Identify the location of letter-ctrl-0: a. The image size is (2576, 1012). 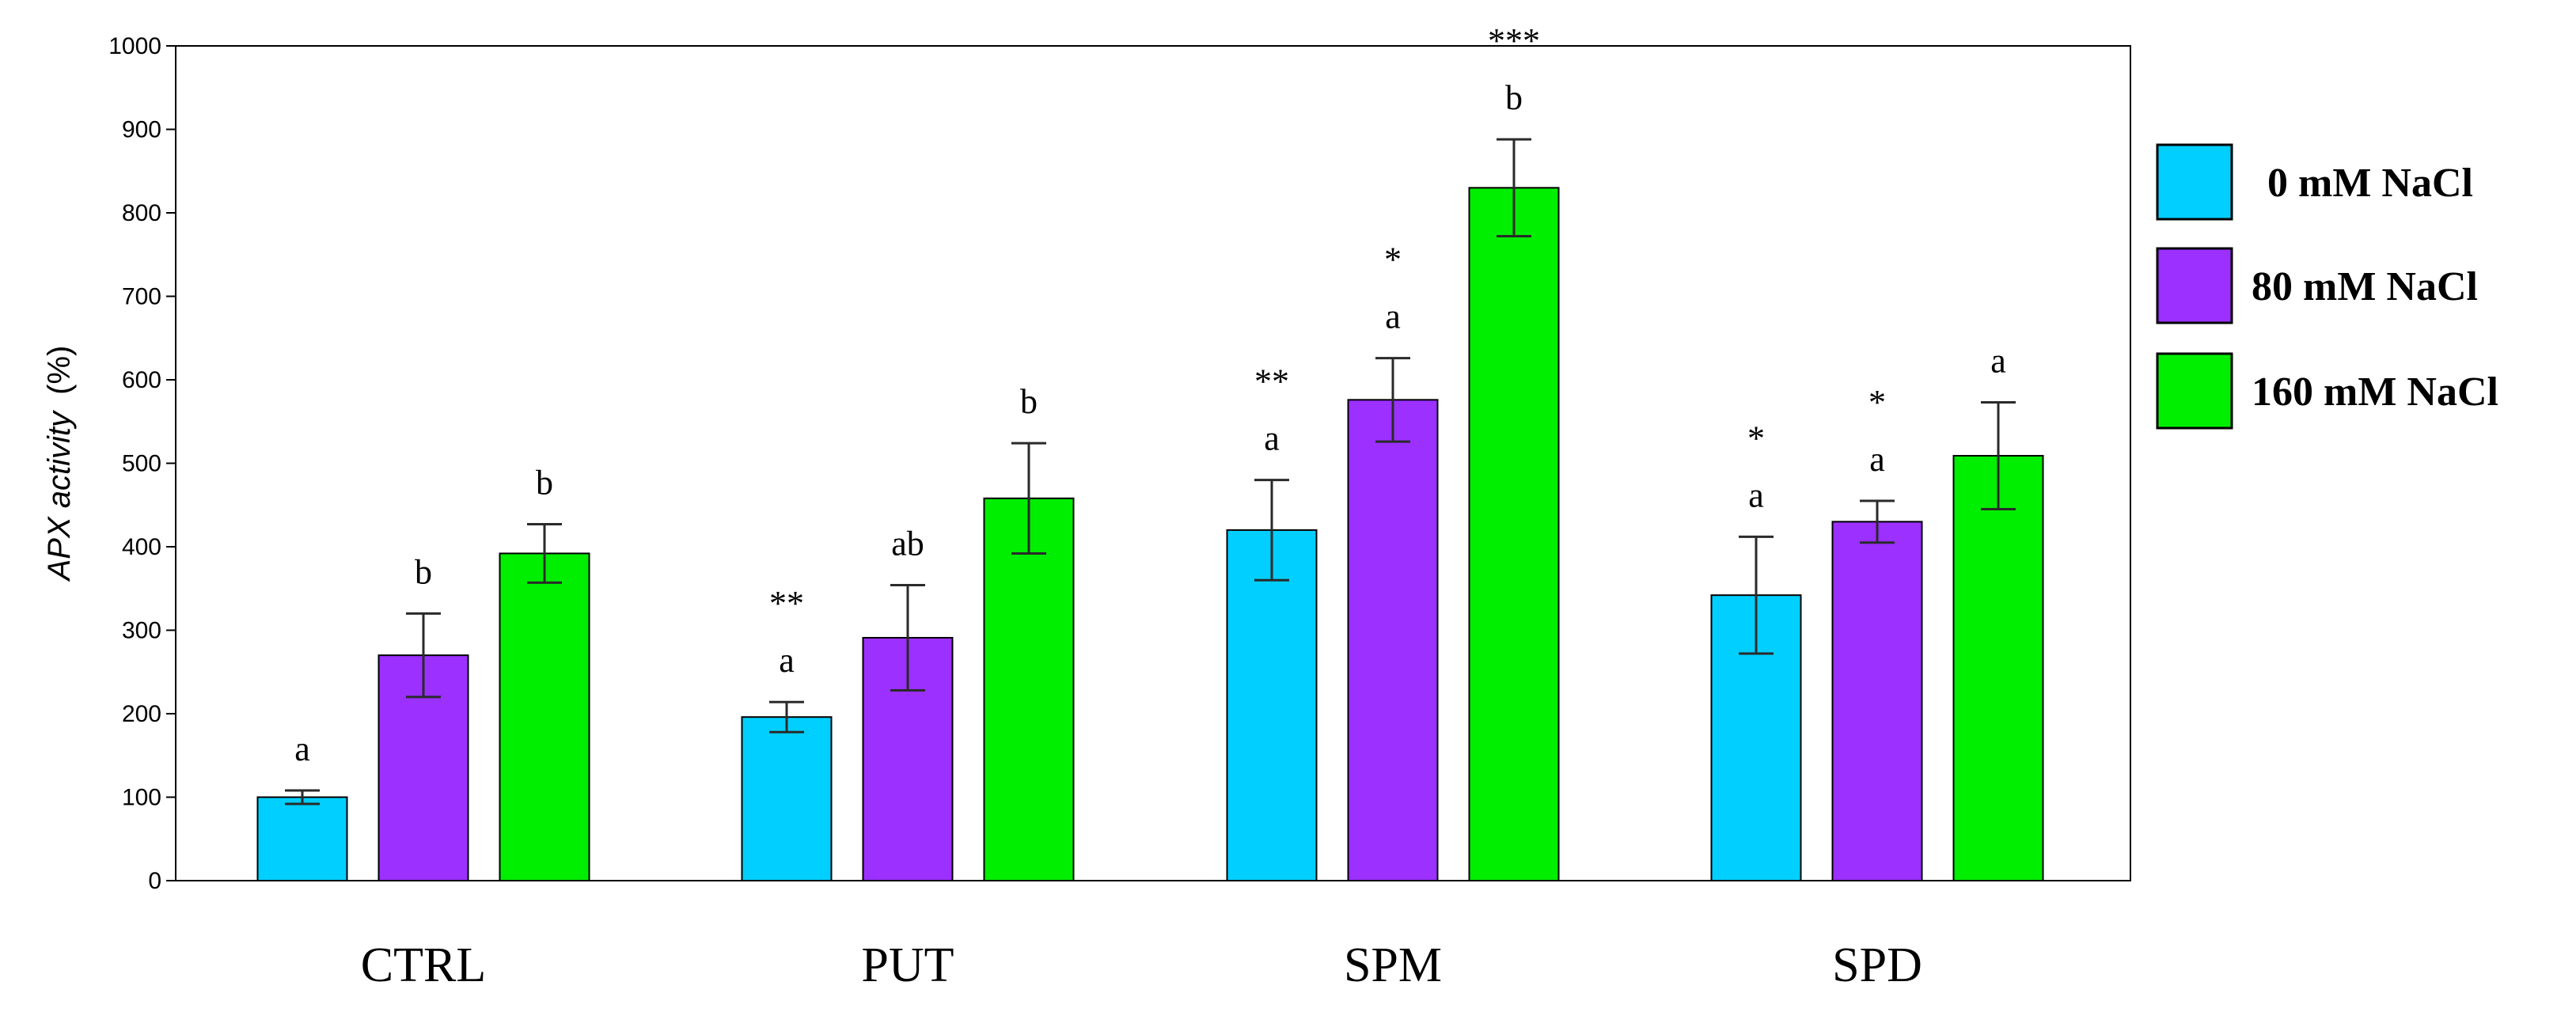
(302, 749).